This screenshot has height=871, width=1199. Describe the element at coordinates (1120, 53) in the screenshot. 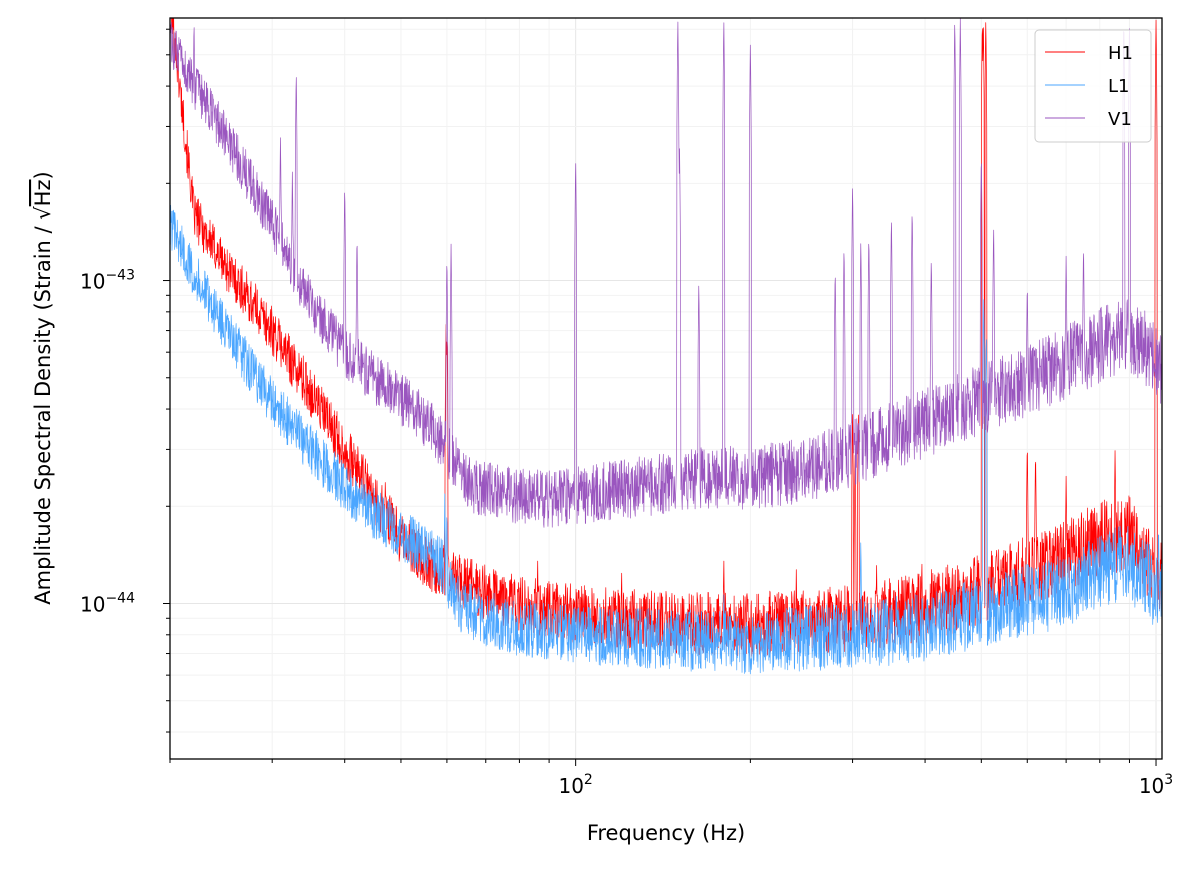

I see `legend-label-h1: H1` at that location.